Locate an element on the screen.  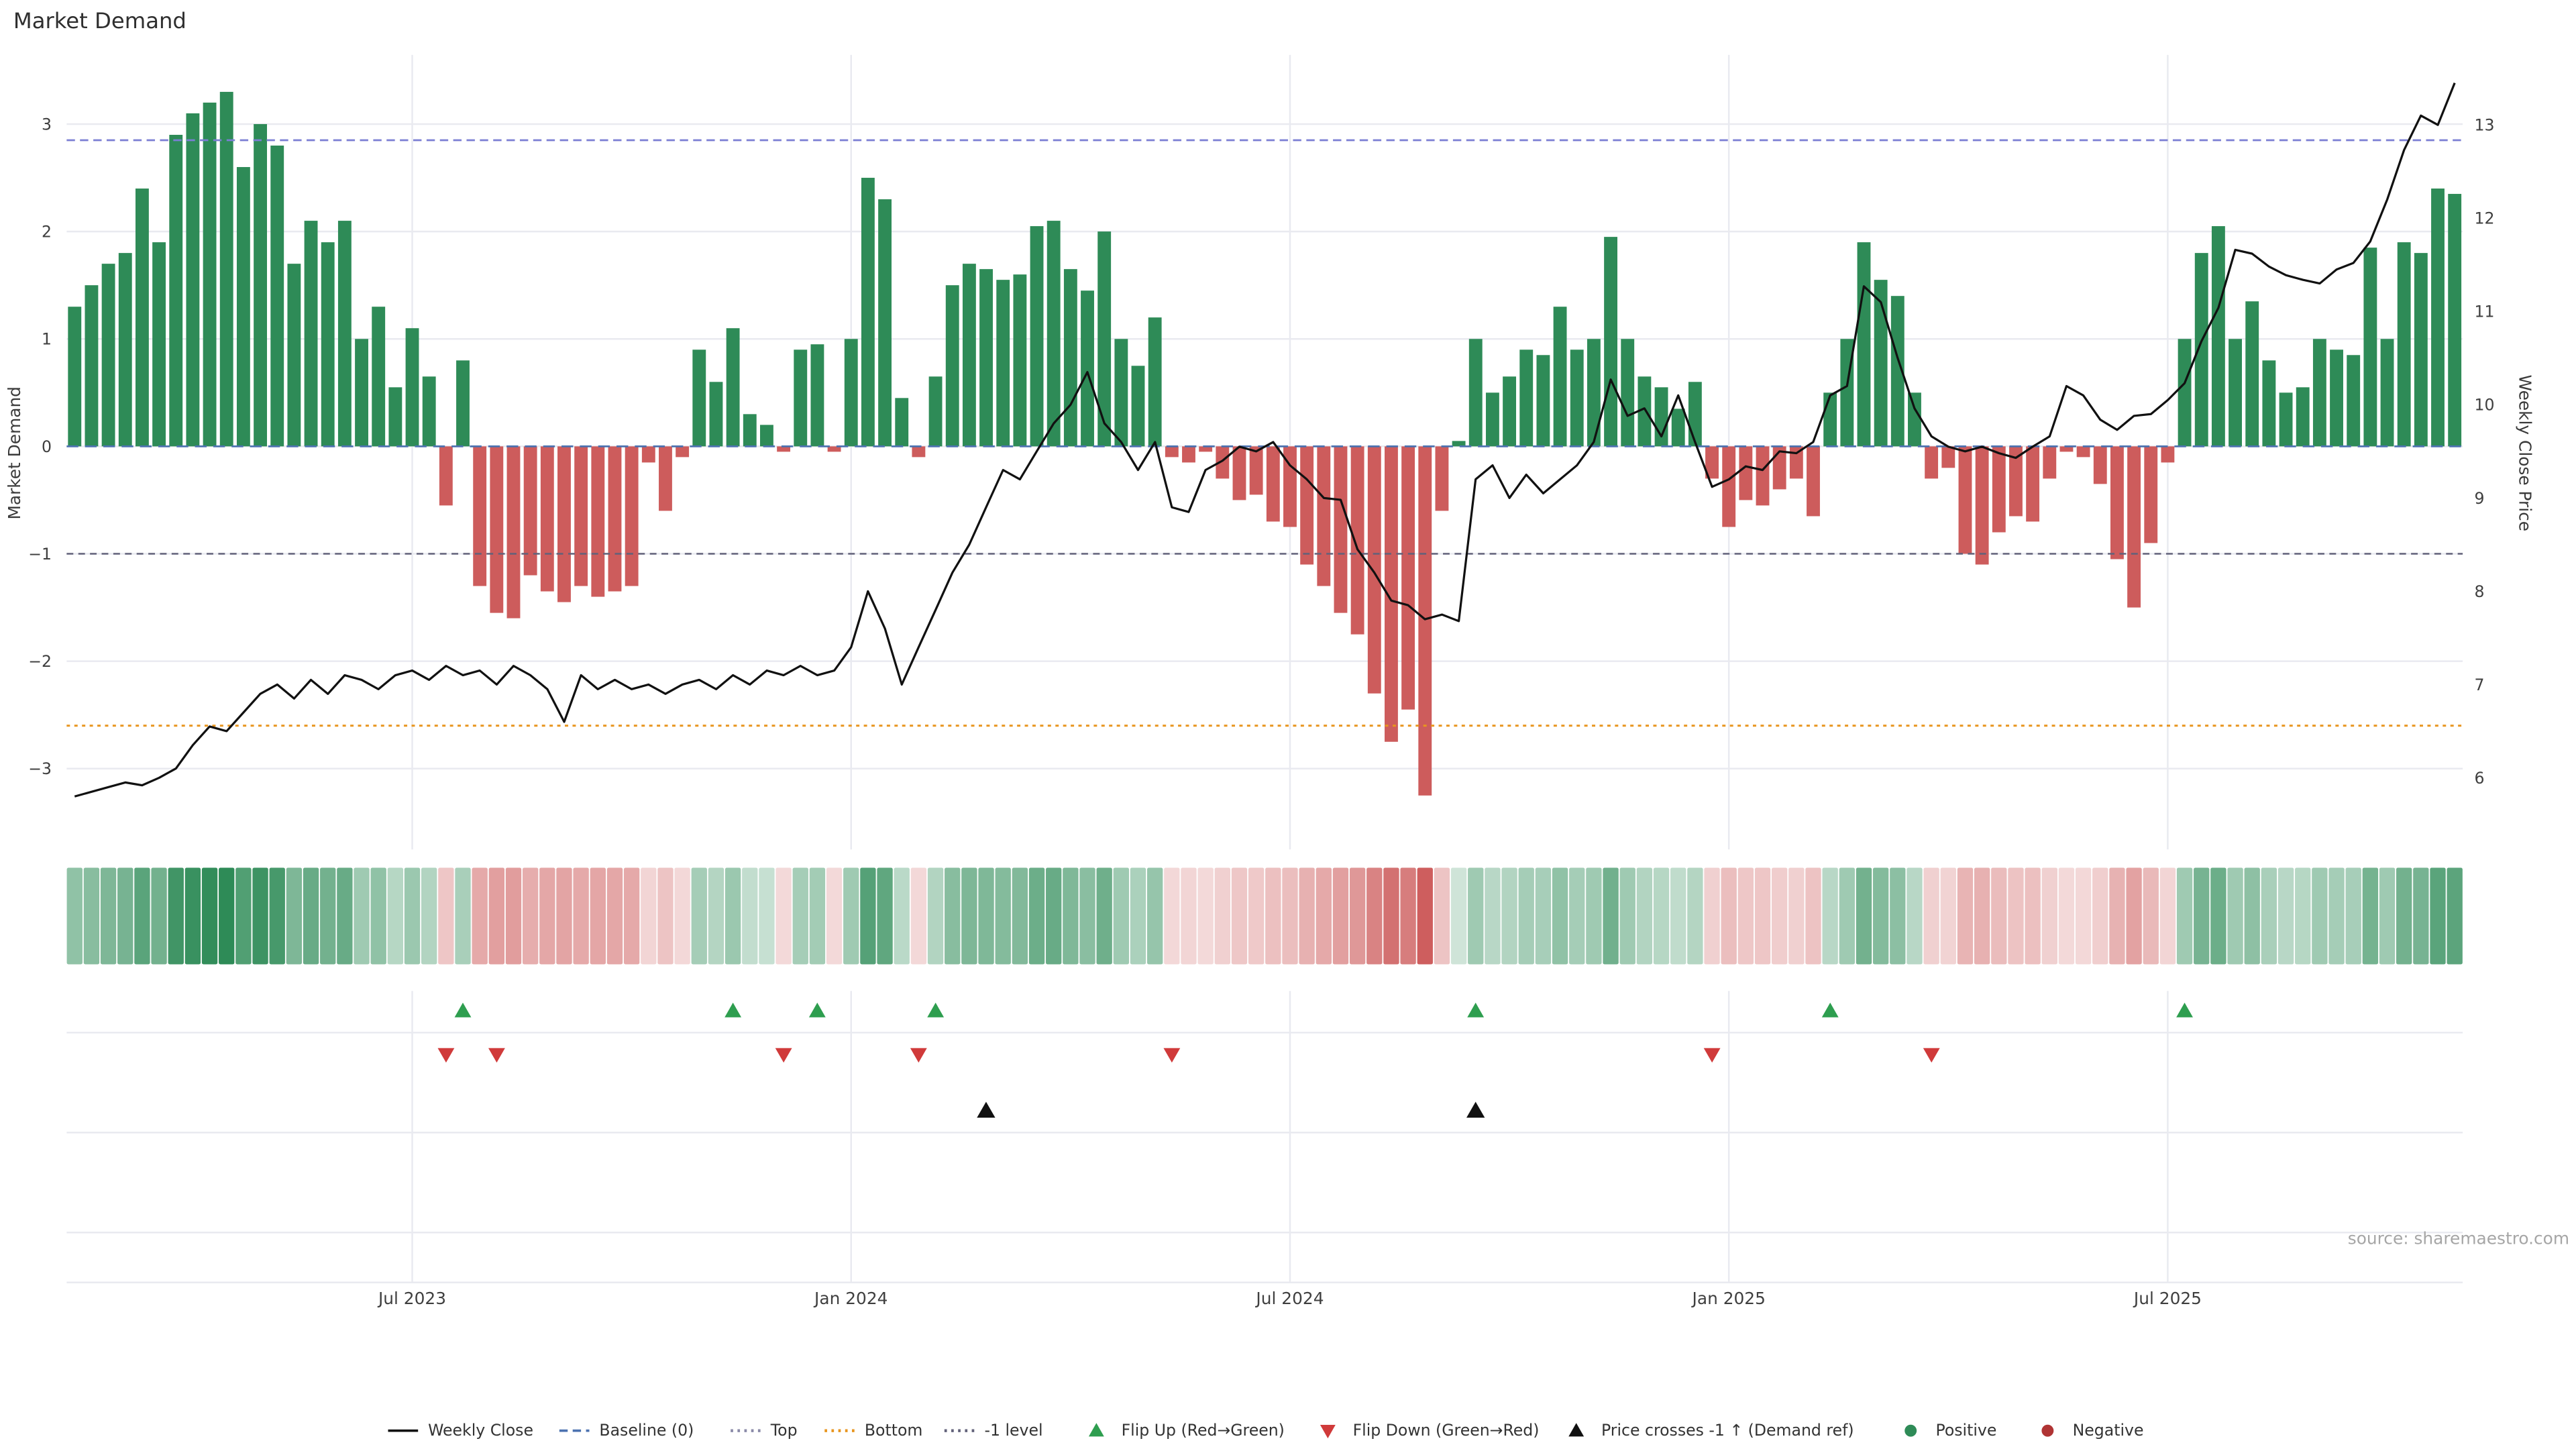
legend-label: Flip Down (Green→Red) is located at coordinates (1446, 1430).